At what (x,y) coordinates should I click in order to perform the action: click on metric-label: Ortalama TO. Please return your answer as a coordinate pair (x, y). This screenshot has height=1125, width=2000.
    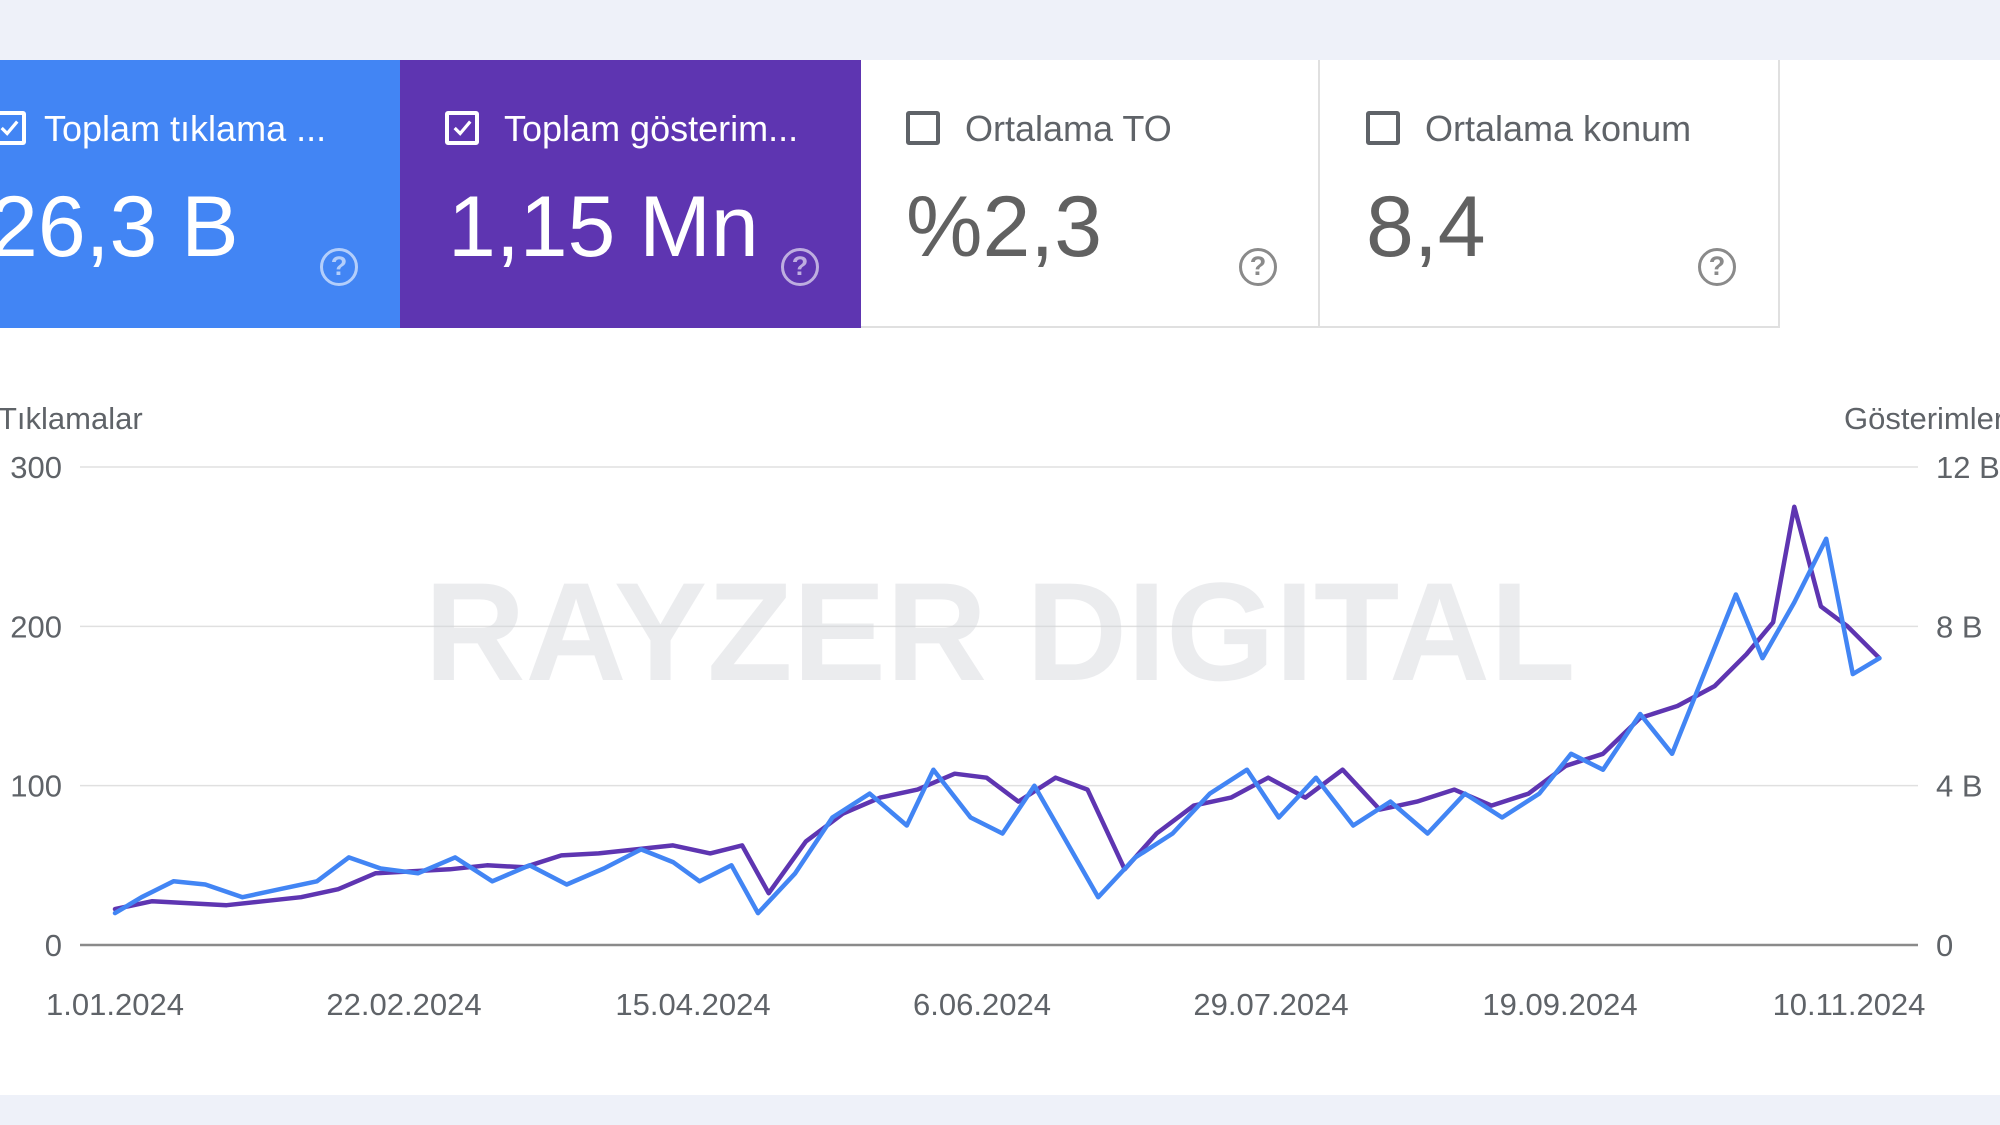
    Looking at the image, I should click on (1068, 128).